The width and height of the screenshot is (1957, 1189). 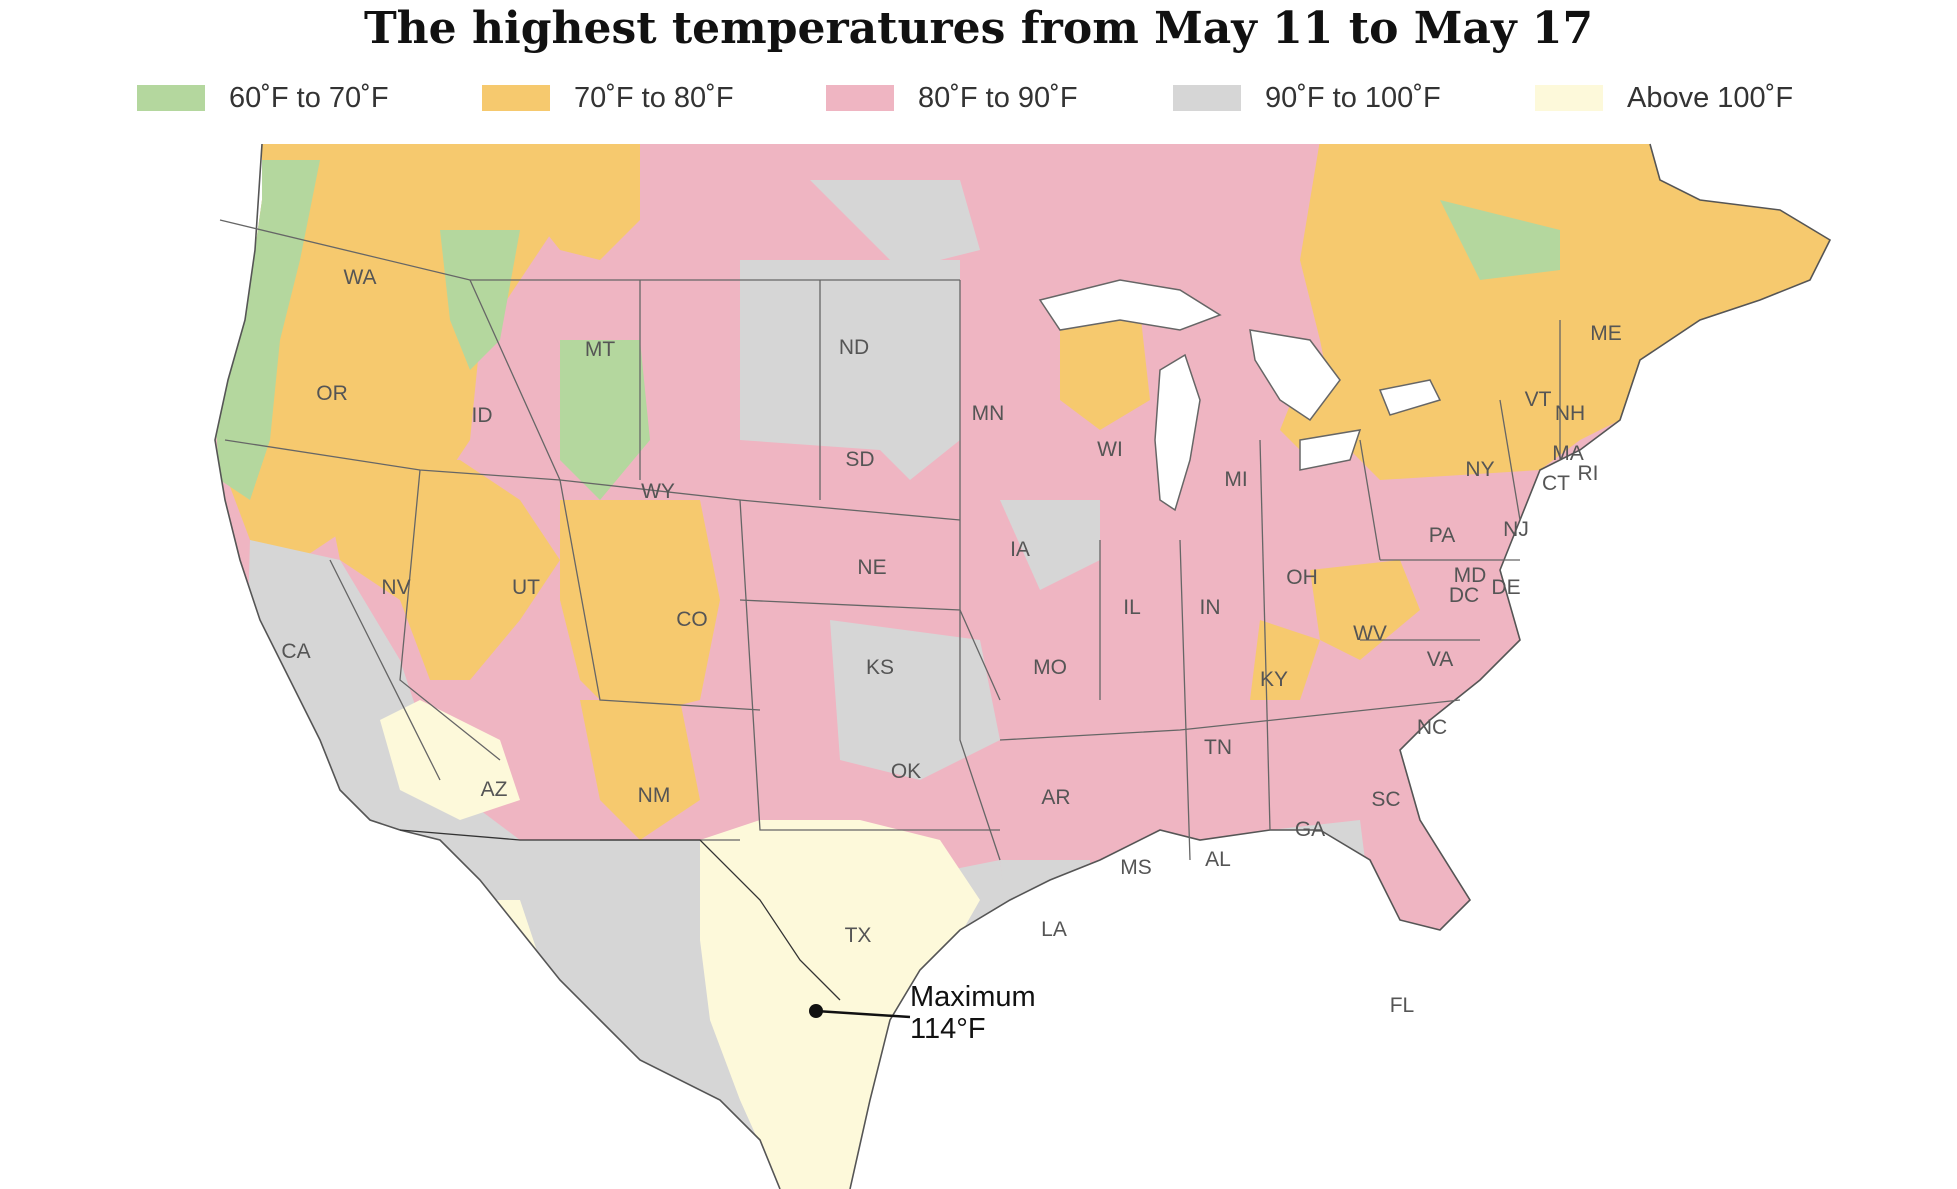 What do you see at coordinates (988, 413) in the screenshot?
I see `state-label-mn: MN` at bounding box center [988, 413].